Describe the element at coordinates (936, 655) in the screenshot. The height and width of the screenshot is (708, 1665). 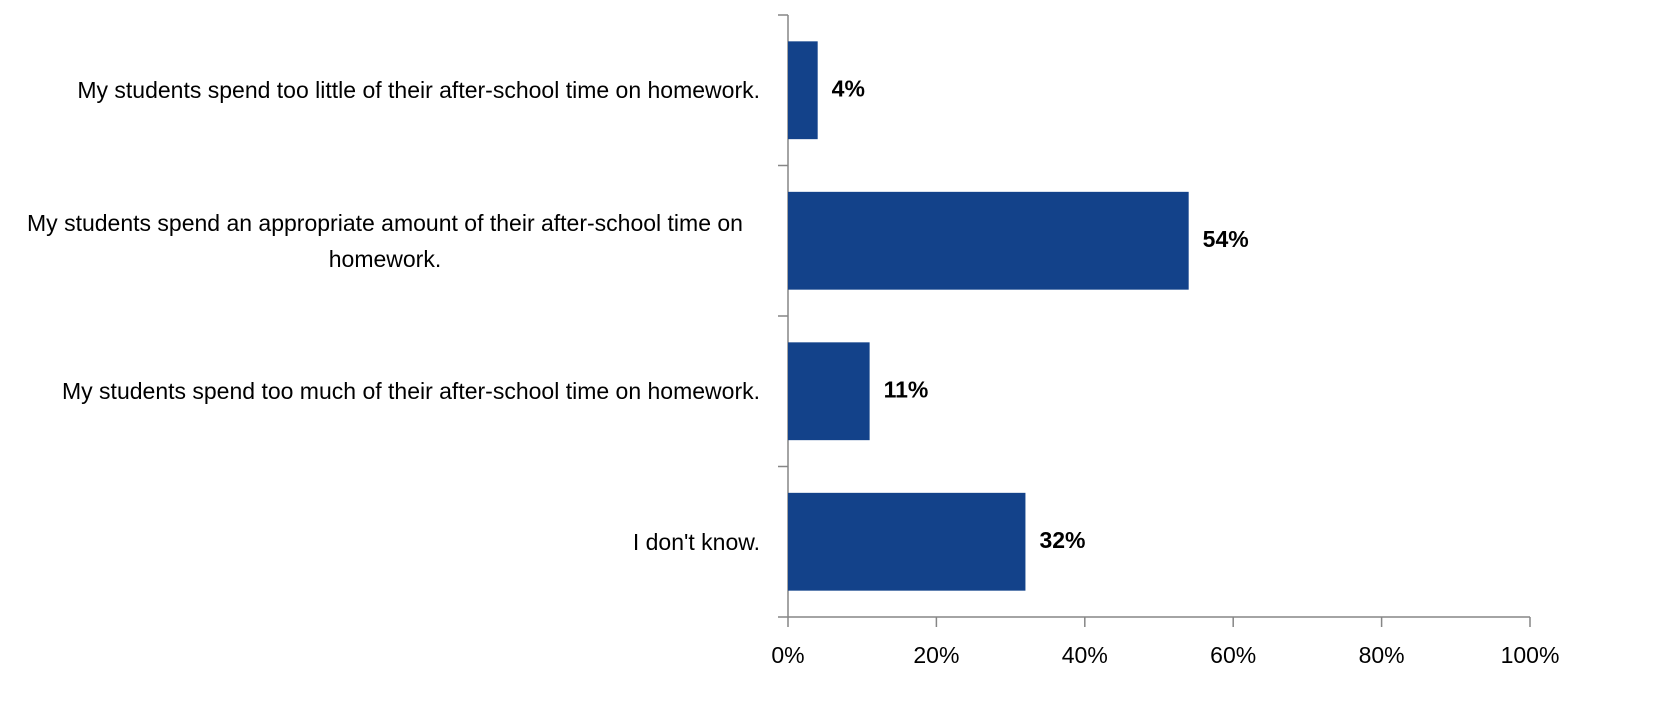
I see `x-tick-label: 20%` at that location.